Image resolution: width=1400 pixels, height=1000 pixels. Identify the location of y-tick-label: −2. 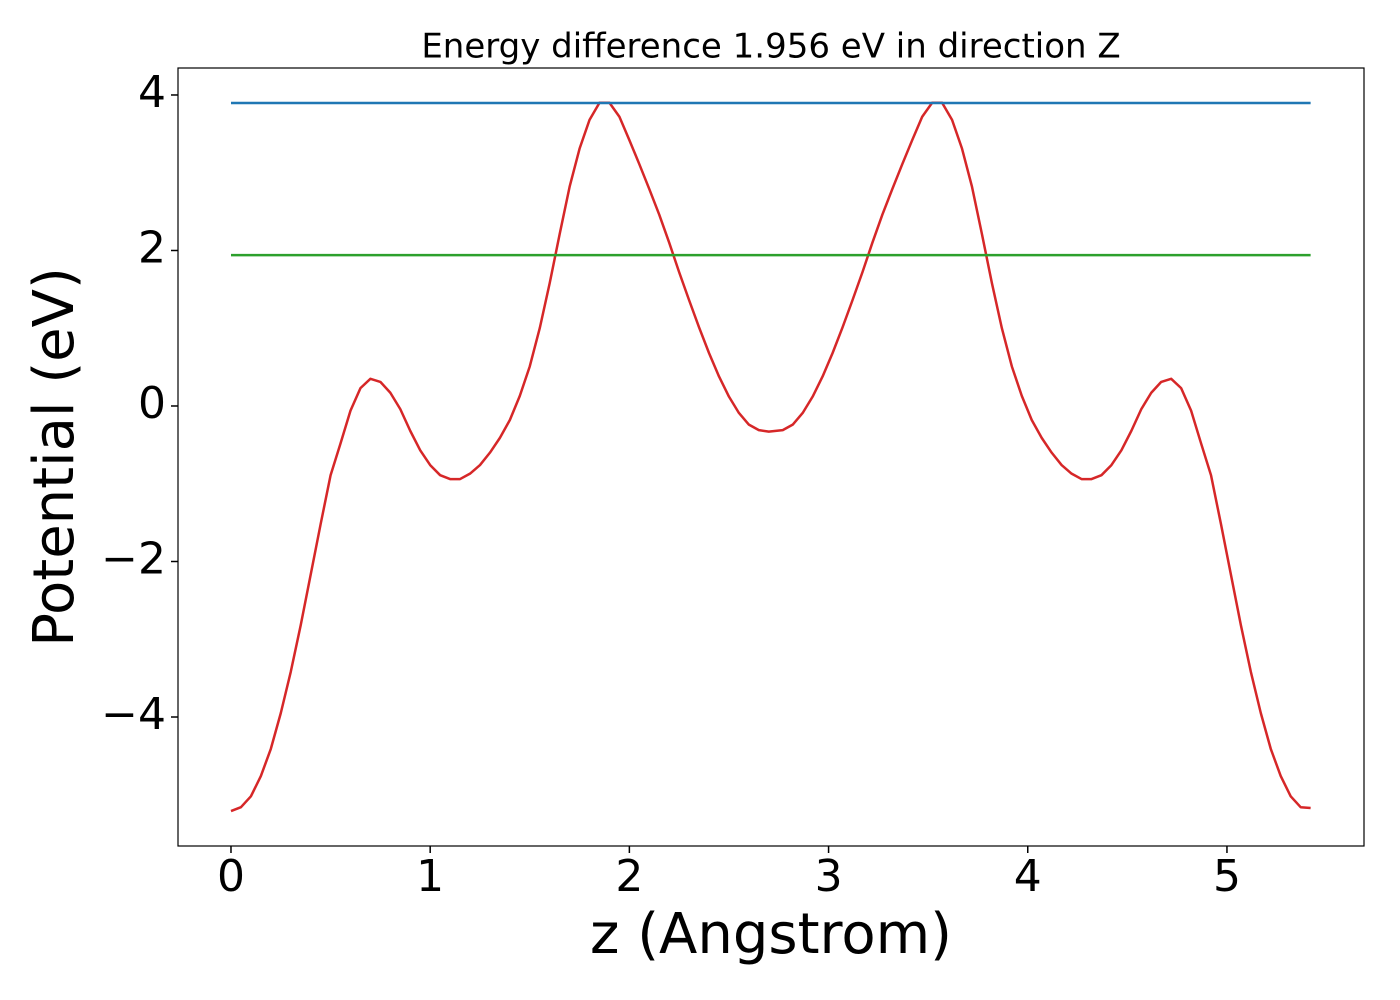
(133, 559).